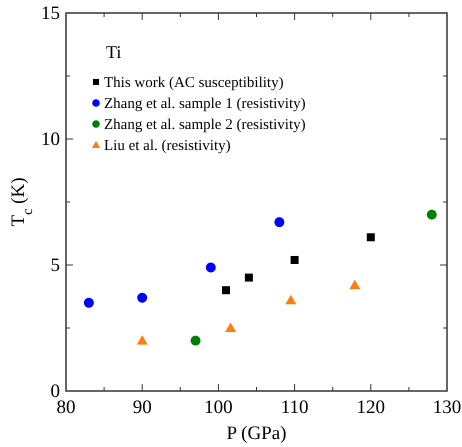 The height and width of the screenshot is (447, 462). I want to click on legend-label: Zhang et al. sample 2 (resistivity), so click(205, 125).